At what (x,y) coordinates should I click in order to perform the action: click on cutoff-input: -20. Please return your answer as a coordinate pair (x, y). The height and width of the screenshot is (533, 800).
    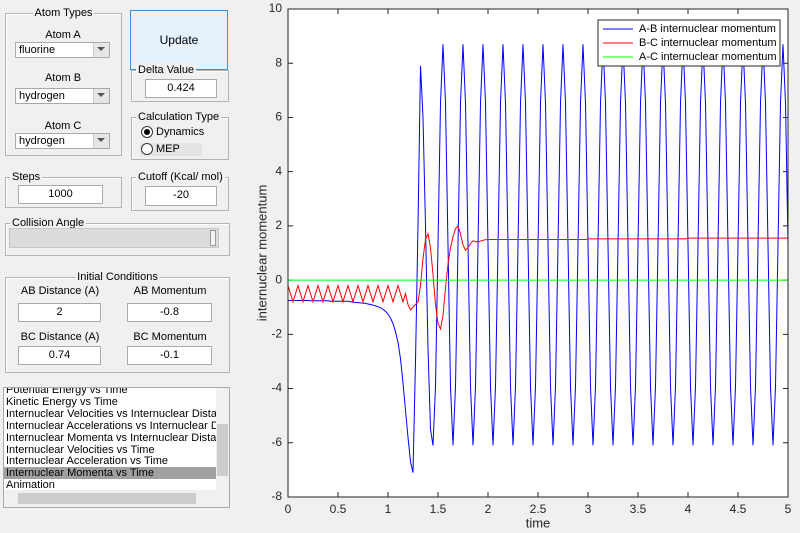
    Looking at the image, I should click on (181, 196).